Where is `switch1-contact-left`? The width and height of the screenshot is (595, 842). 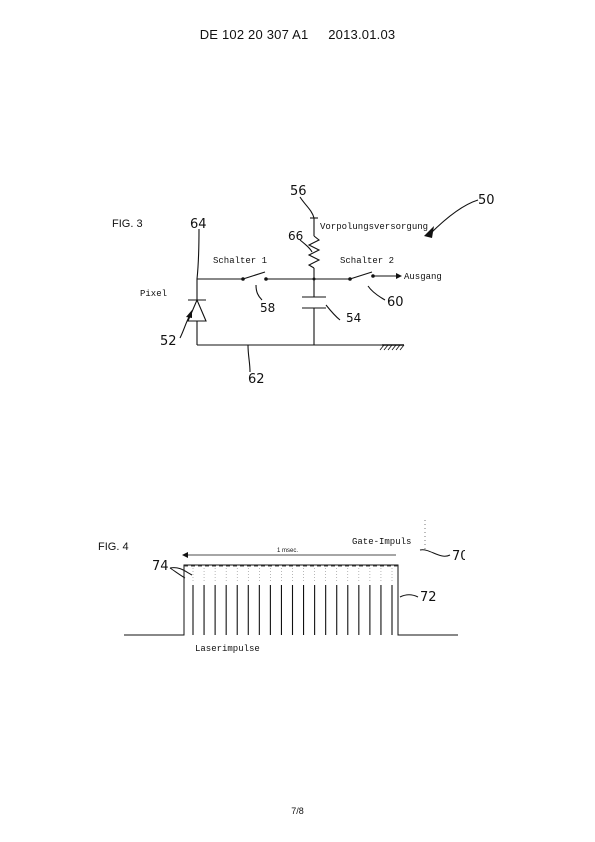
switch1-contact-left is located at coordinates (243, 279).